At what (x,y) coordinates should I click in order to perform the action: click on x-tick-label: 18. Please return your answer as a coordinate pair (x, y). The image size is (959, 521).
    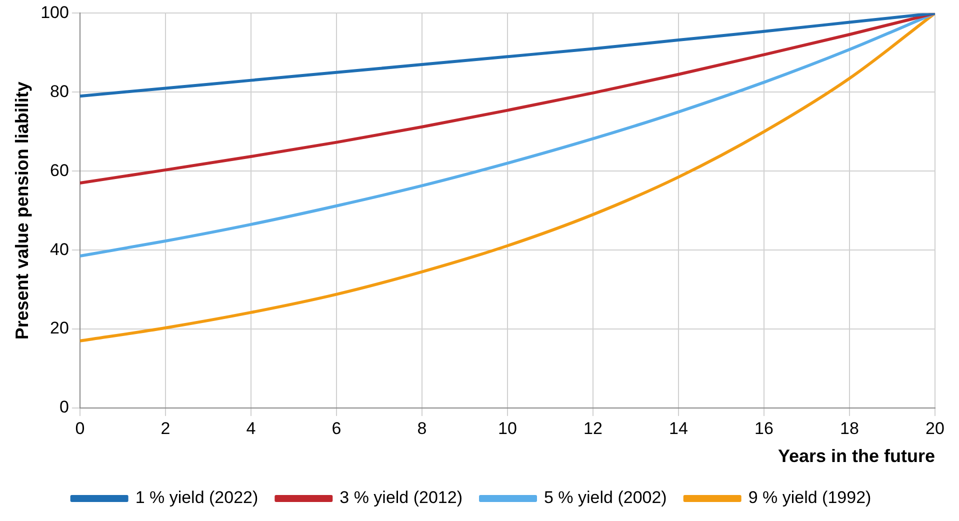
    Looking at the image, I should click on (849, 428).